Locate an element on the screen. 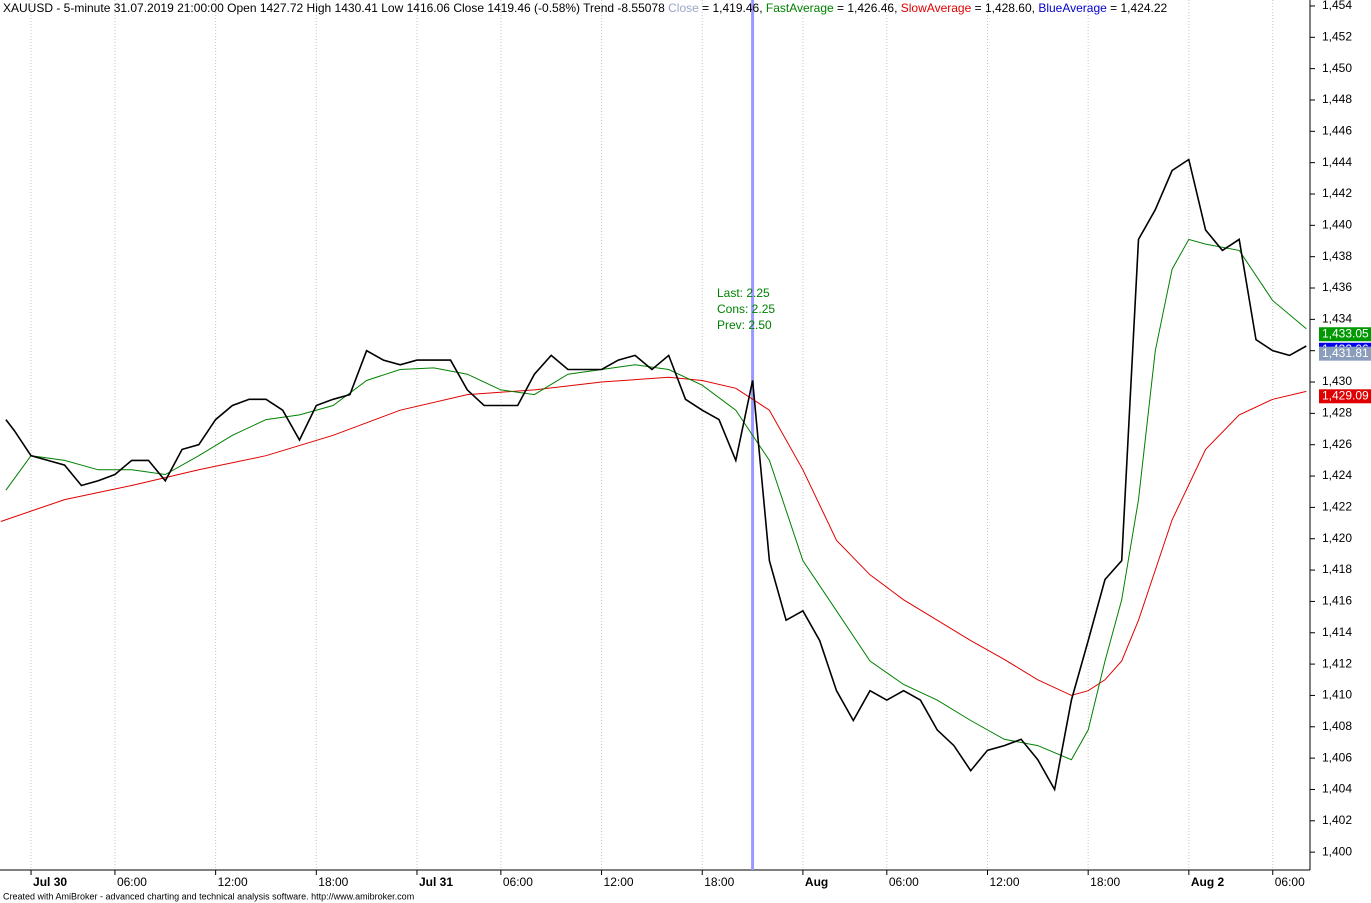 The image size is (1371, 903). x-tick-label: Jul 31 is located at coordinates (436, 882).